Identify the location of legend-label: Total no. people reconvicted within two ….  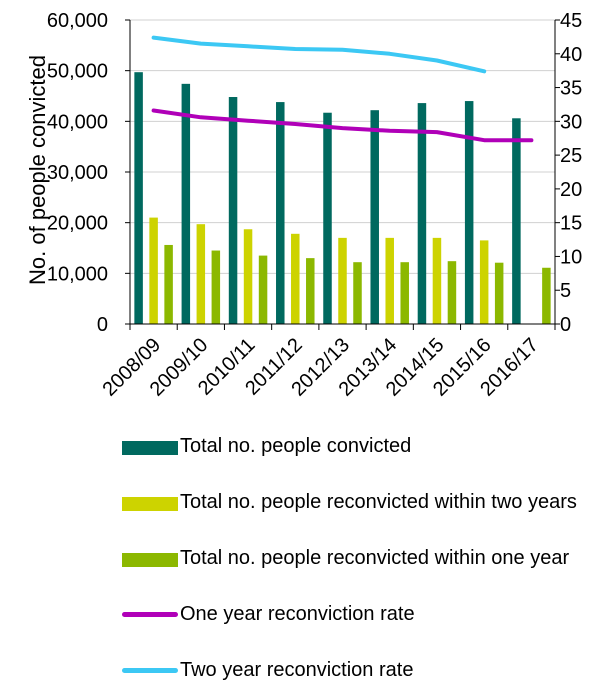
(378, 502).